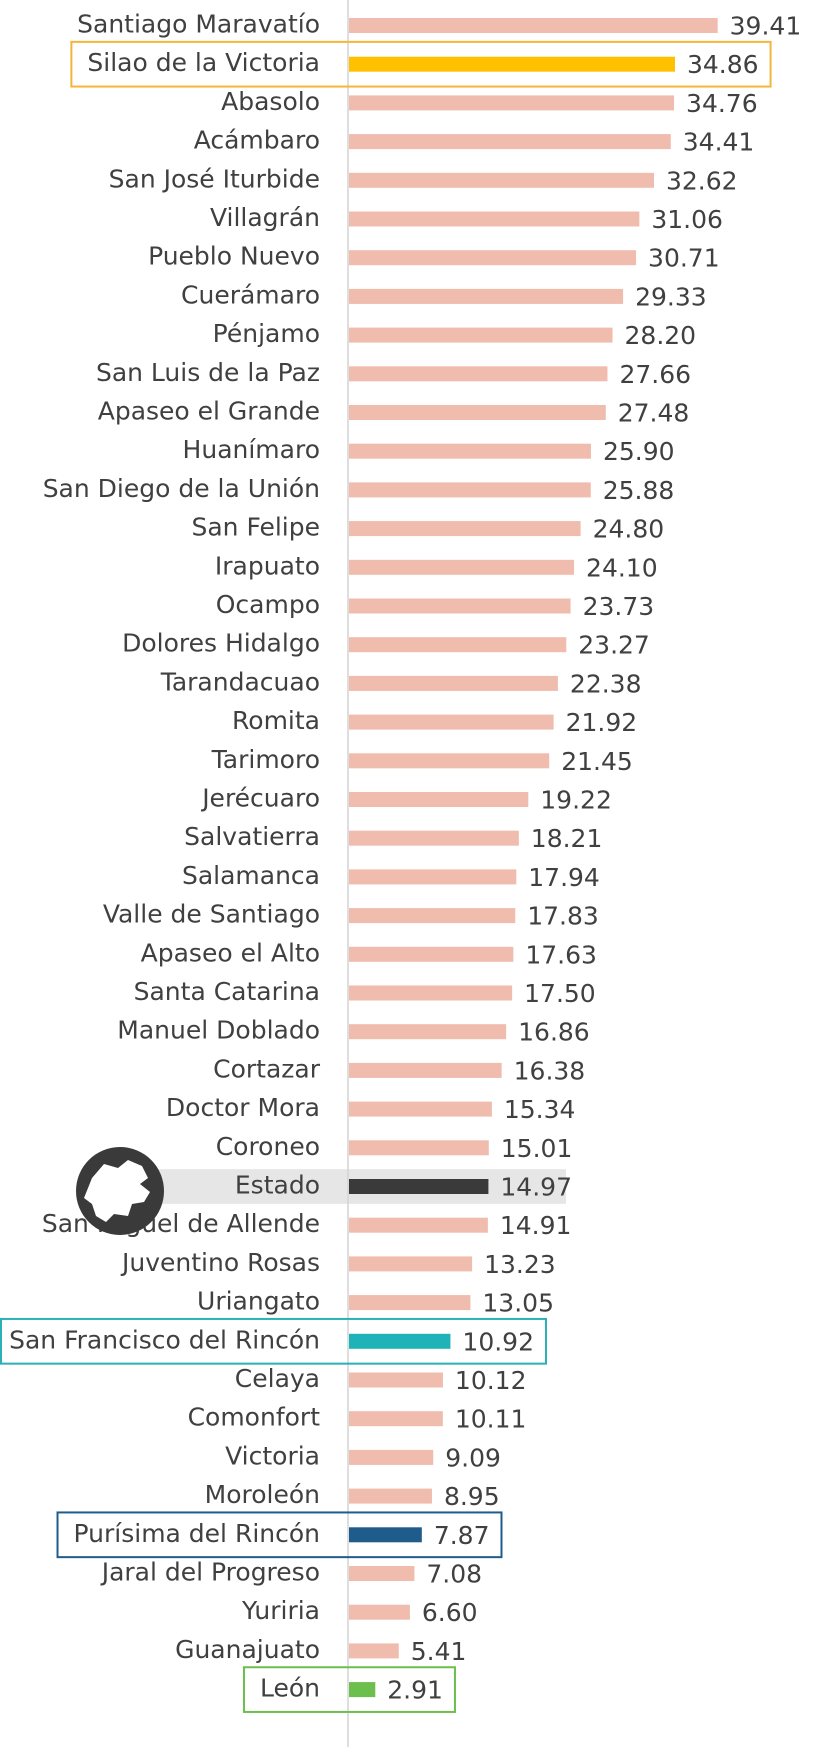 This screenshot has width=814, height=1747. What do you see at coordinates (415, 1690) in the screenshot?
I see `value-label: 2.91` at bounding box center [415, 1690].